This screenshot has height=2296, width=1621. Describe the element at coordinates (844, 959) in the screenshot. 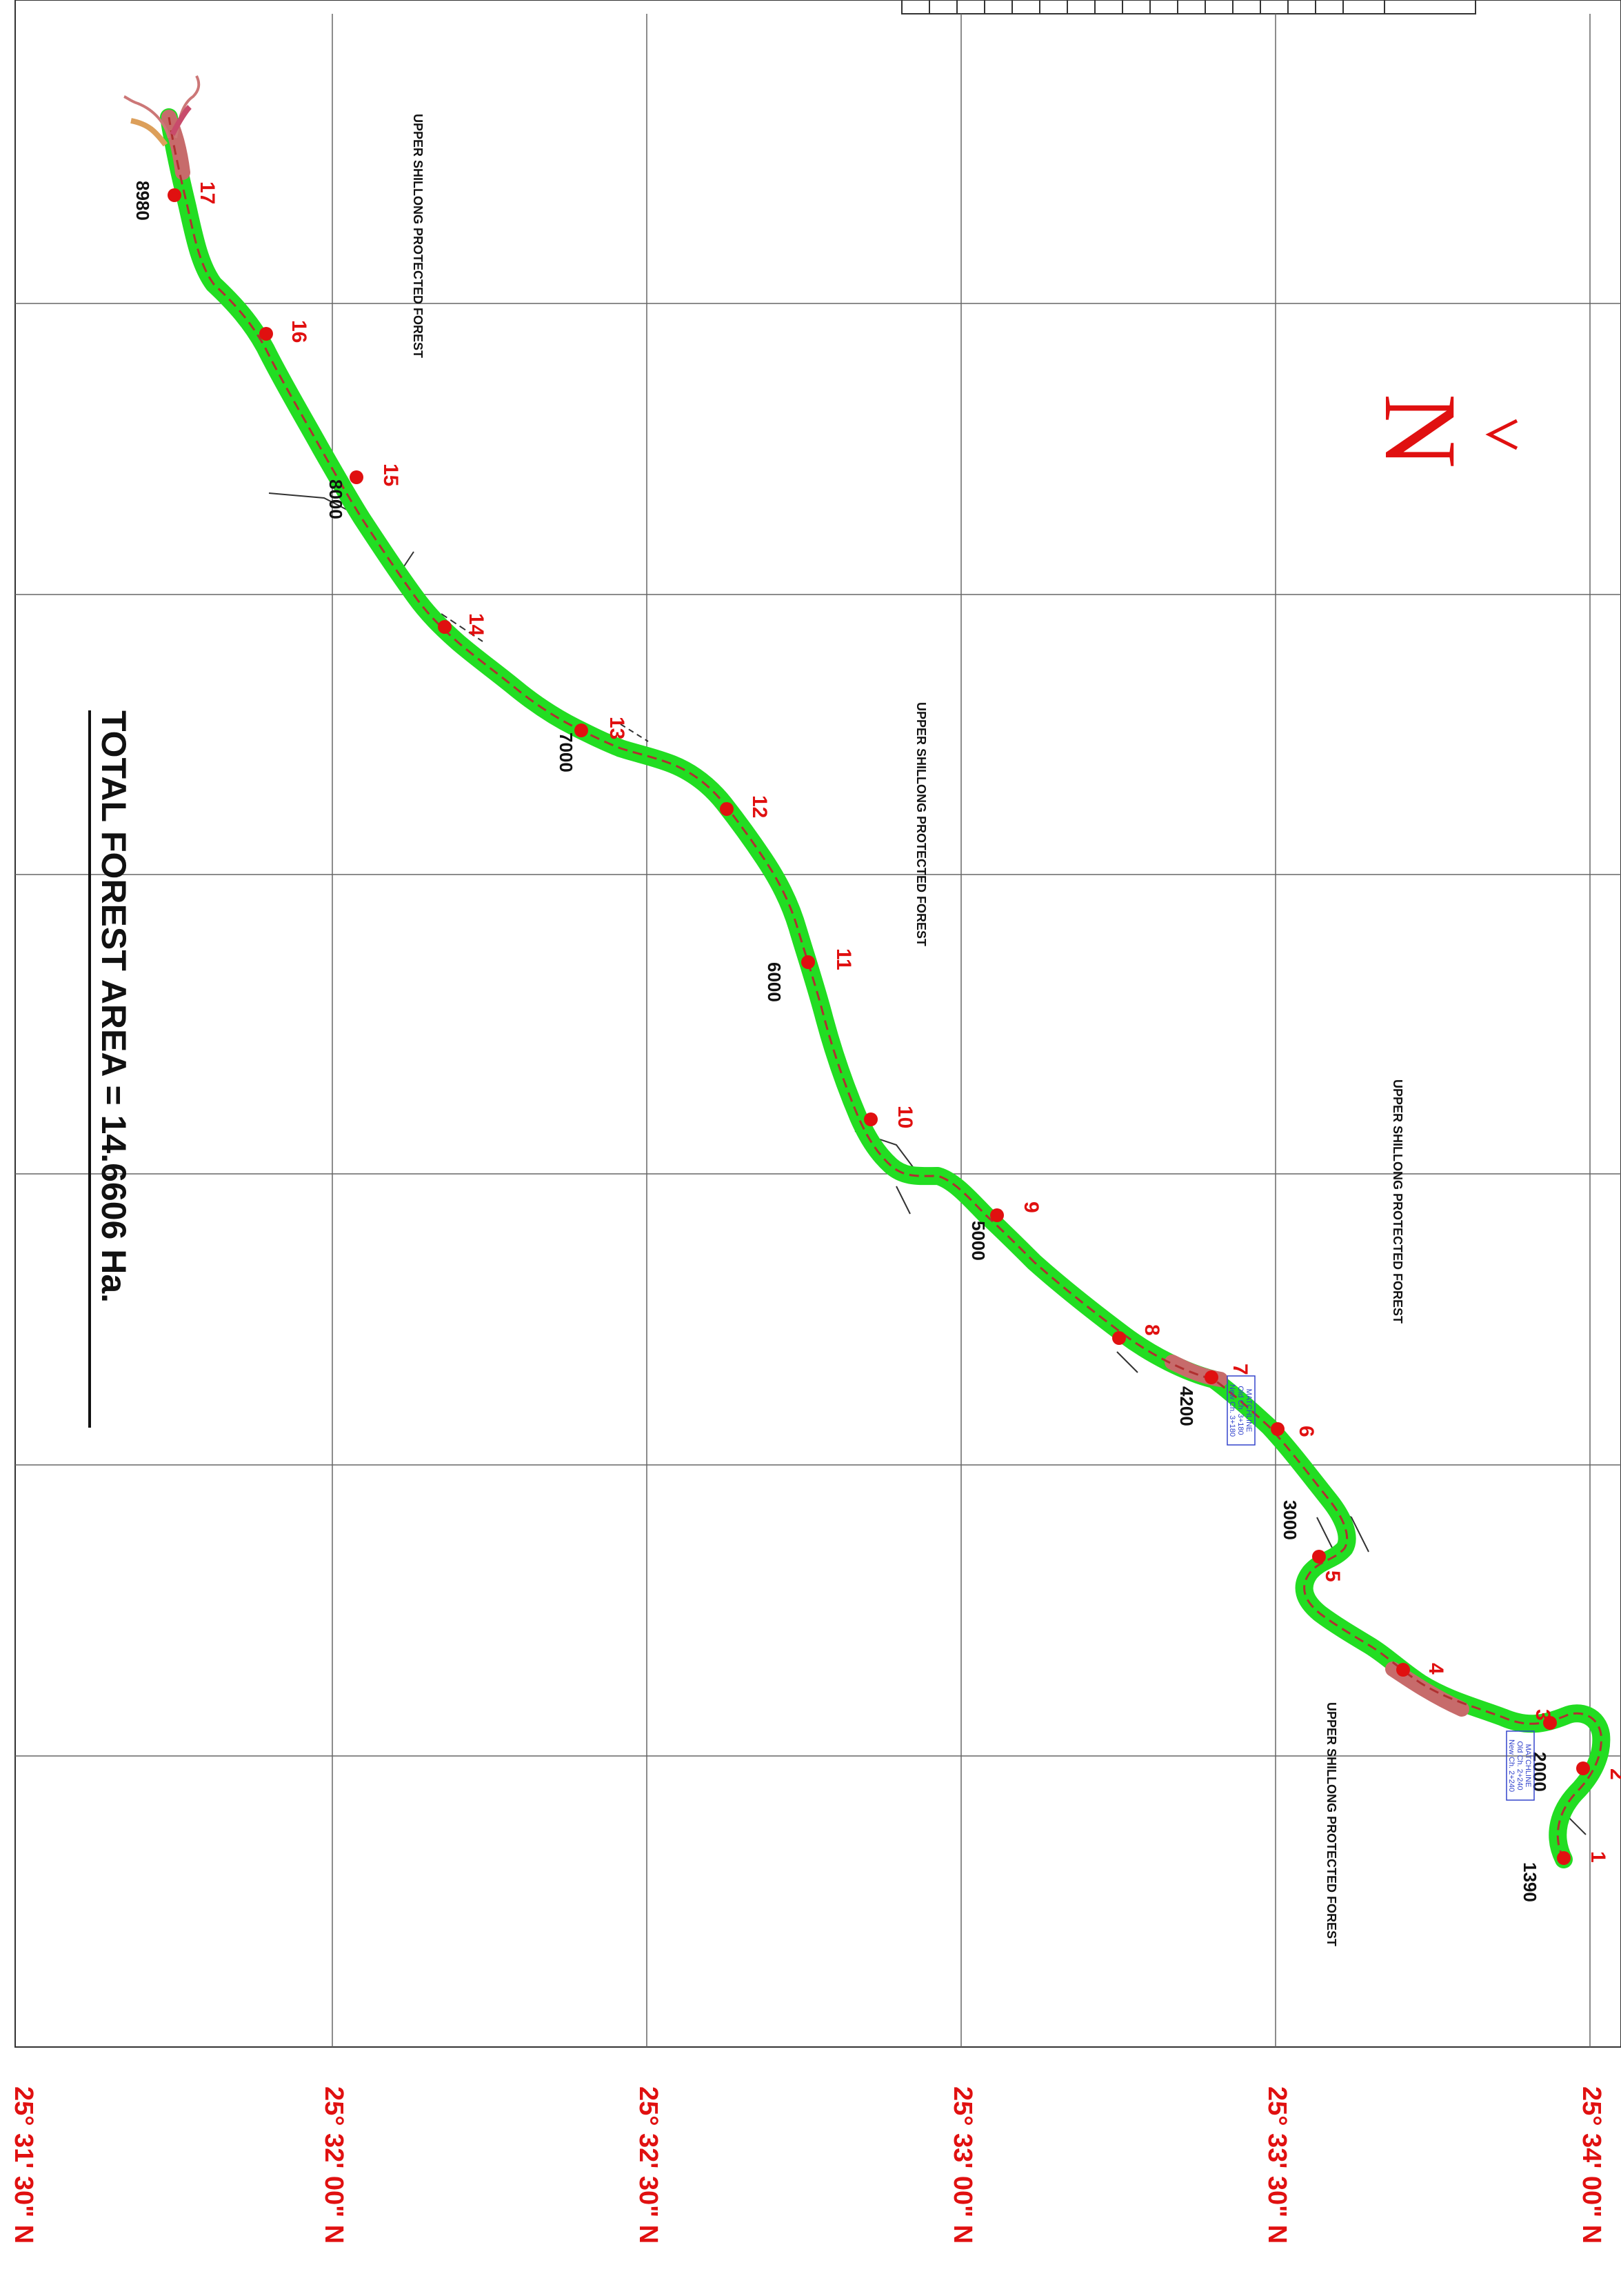

I see `marker-number-11: 11` at that location.